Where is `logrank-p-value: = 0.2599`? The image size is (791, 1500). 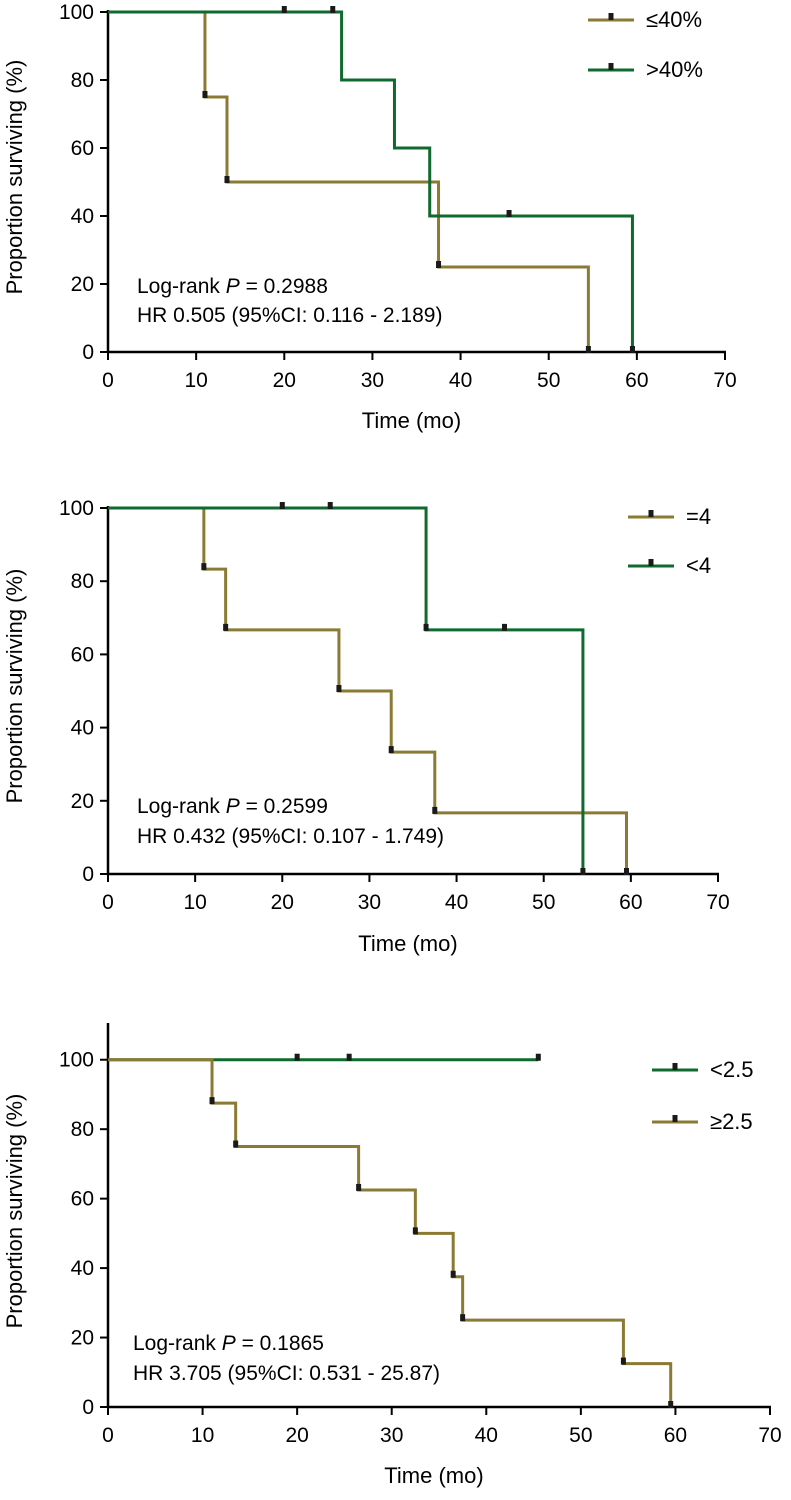 logrank-p-value: = 0.2599 is located at coordinates (284, 806).